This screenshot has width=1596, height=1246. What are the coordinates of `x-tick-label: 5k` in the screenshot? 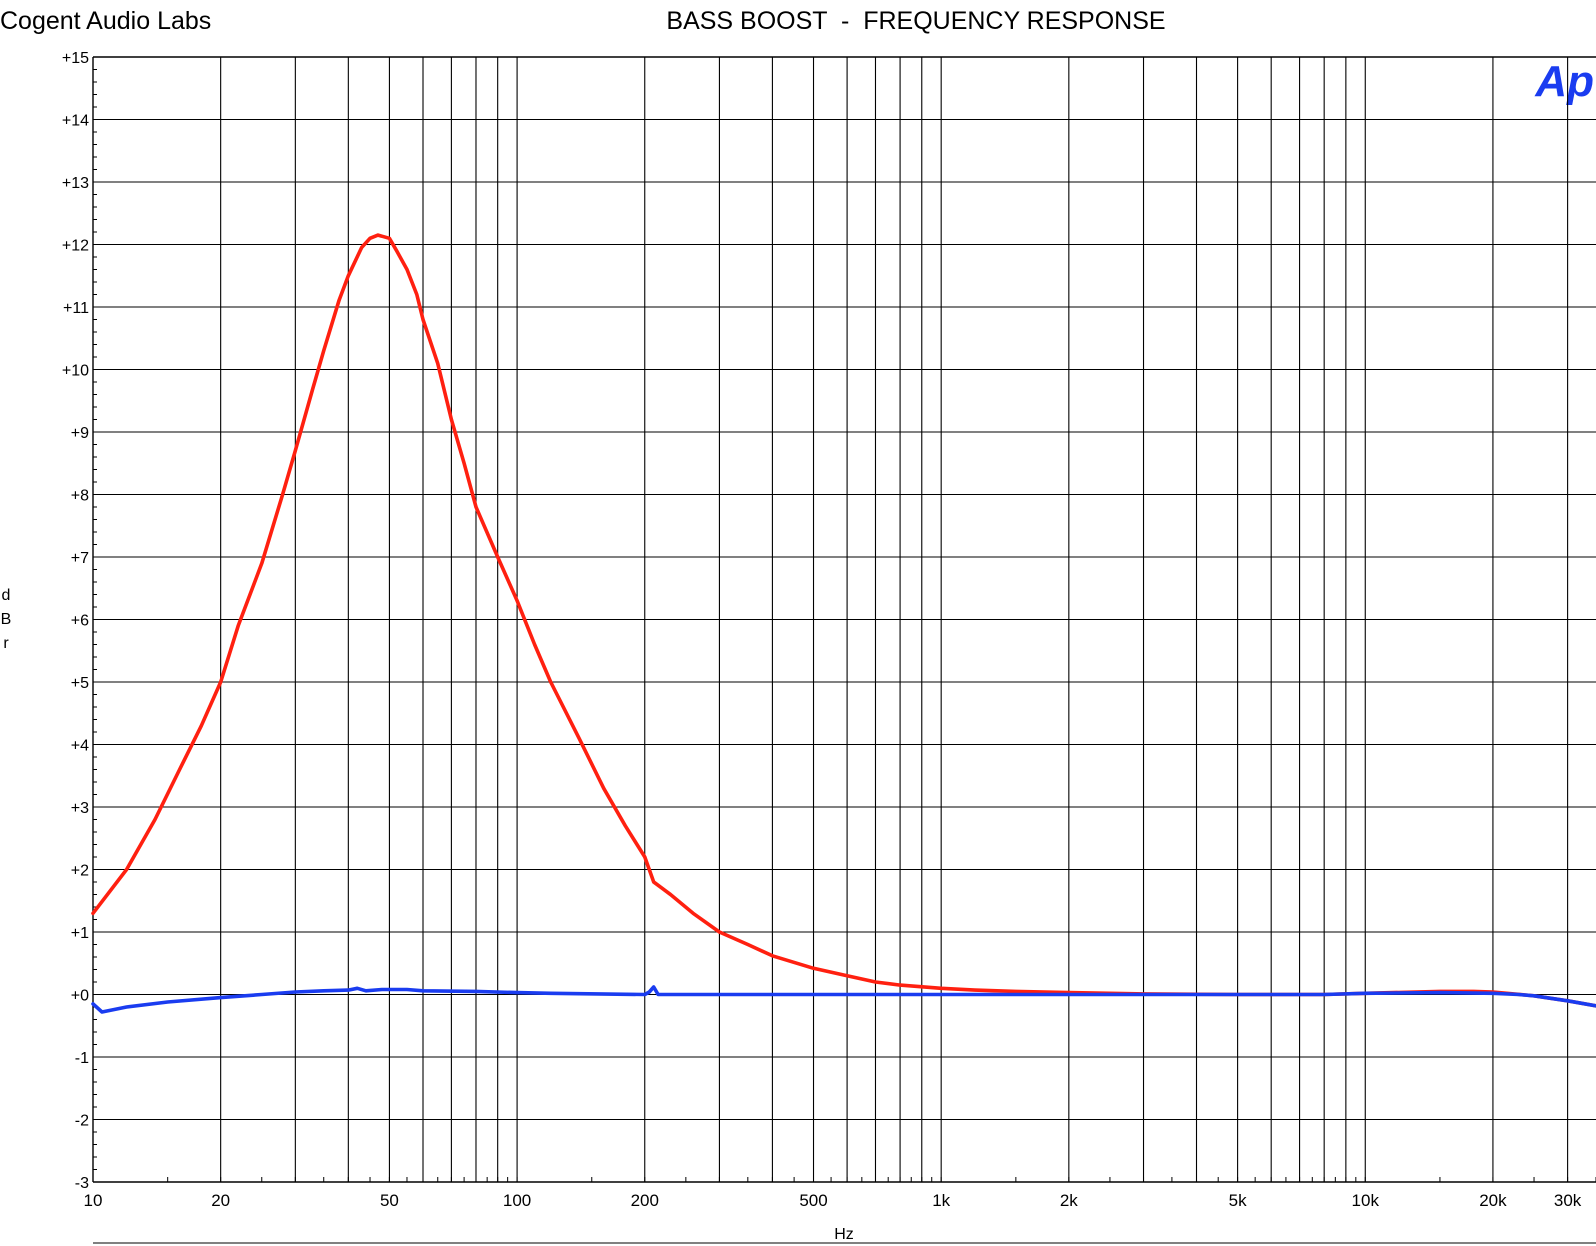 It's located at (1238, 1200).